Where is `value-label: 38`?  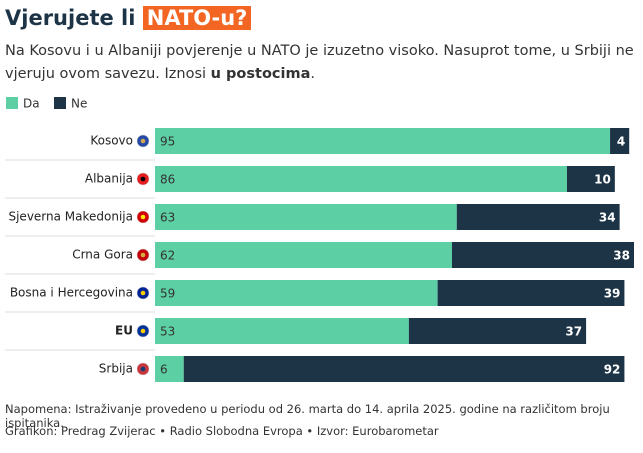
value-label: 38 is located at coordinates (621, 256).